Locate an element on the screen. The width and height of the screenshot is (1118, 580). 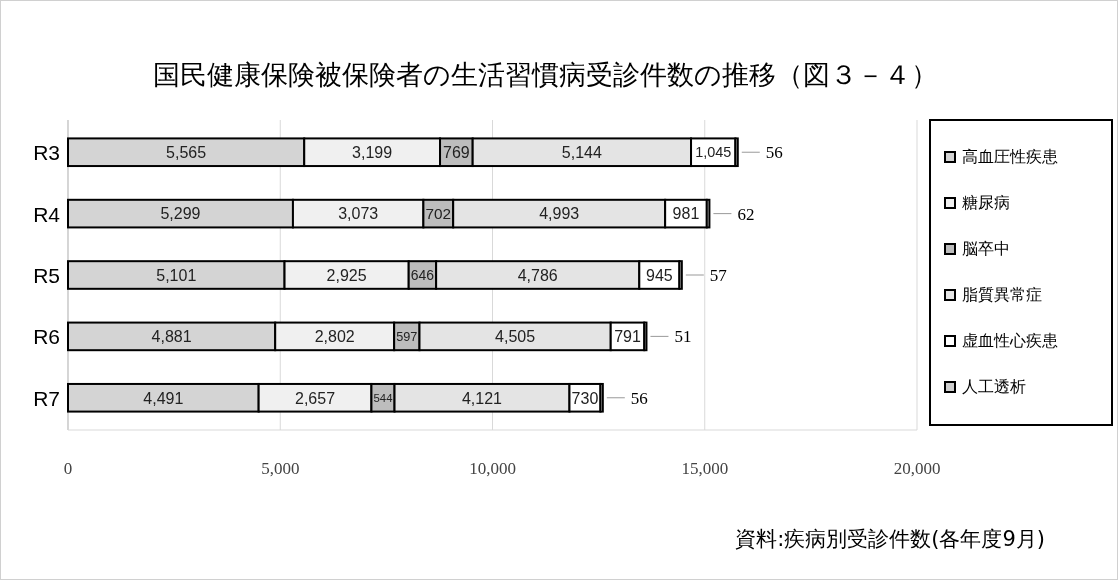
y-tick-label: R4 is located at coordinates (47, 214).